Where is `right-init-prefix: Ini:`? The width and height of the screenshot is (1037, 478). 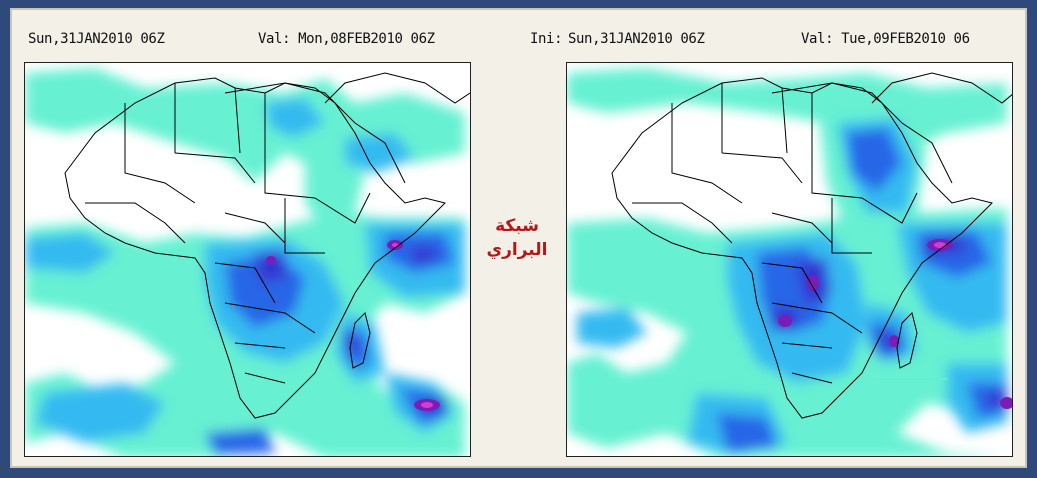
right-init-prefix: Ini: is located at coordinates (546, 39).